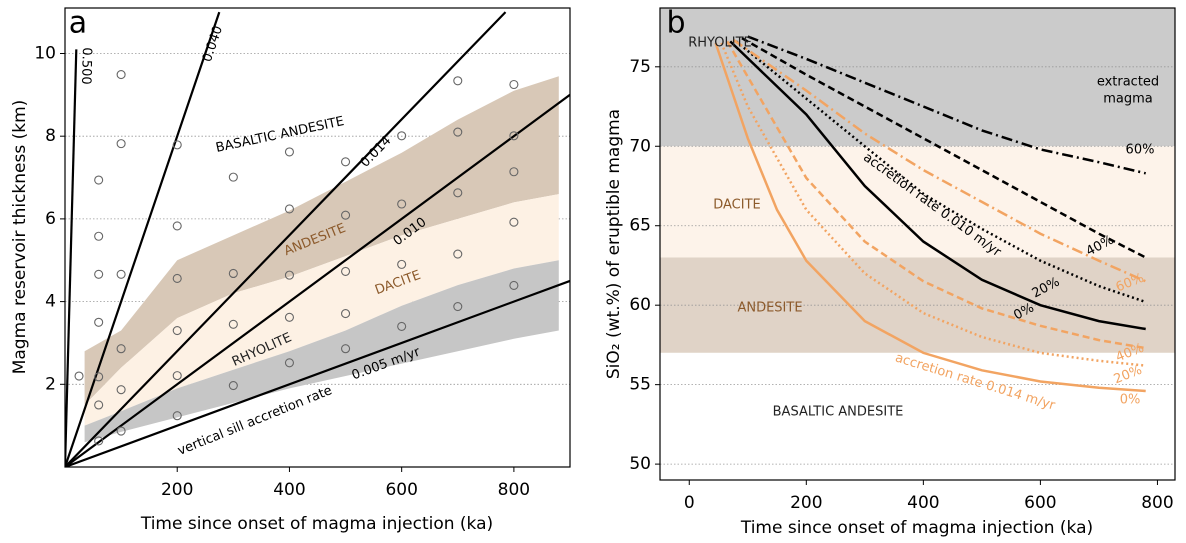  Describe the element at coordinates (737, 205) in the screenshot. I see `zone-label: DACITE` at that location.